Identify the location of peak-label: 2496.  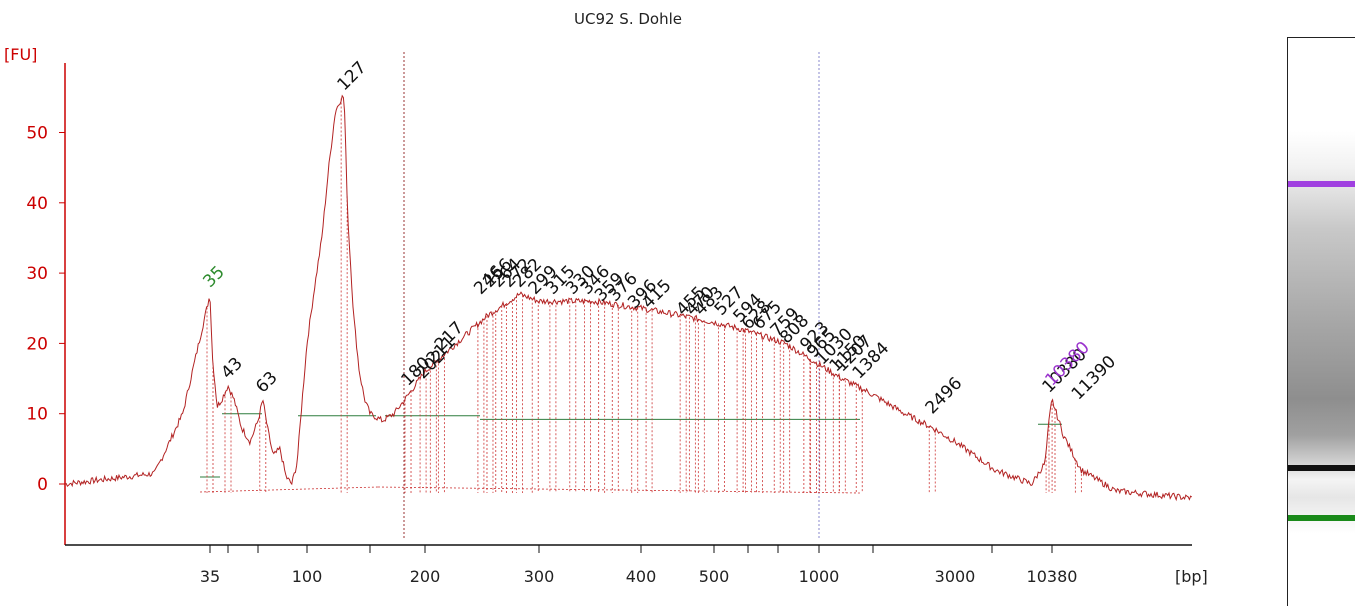
(944, 396).